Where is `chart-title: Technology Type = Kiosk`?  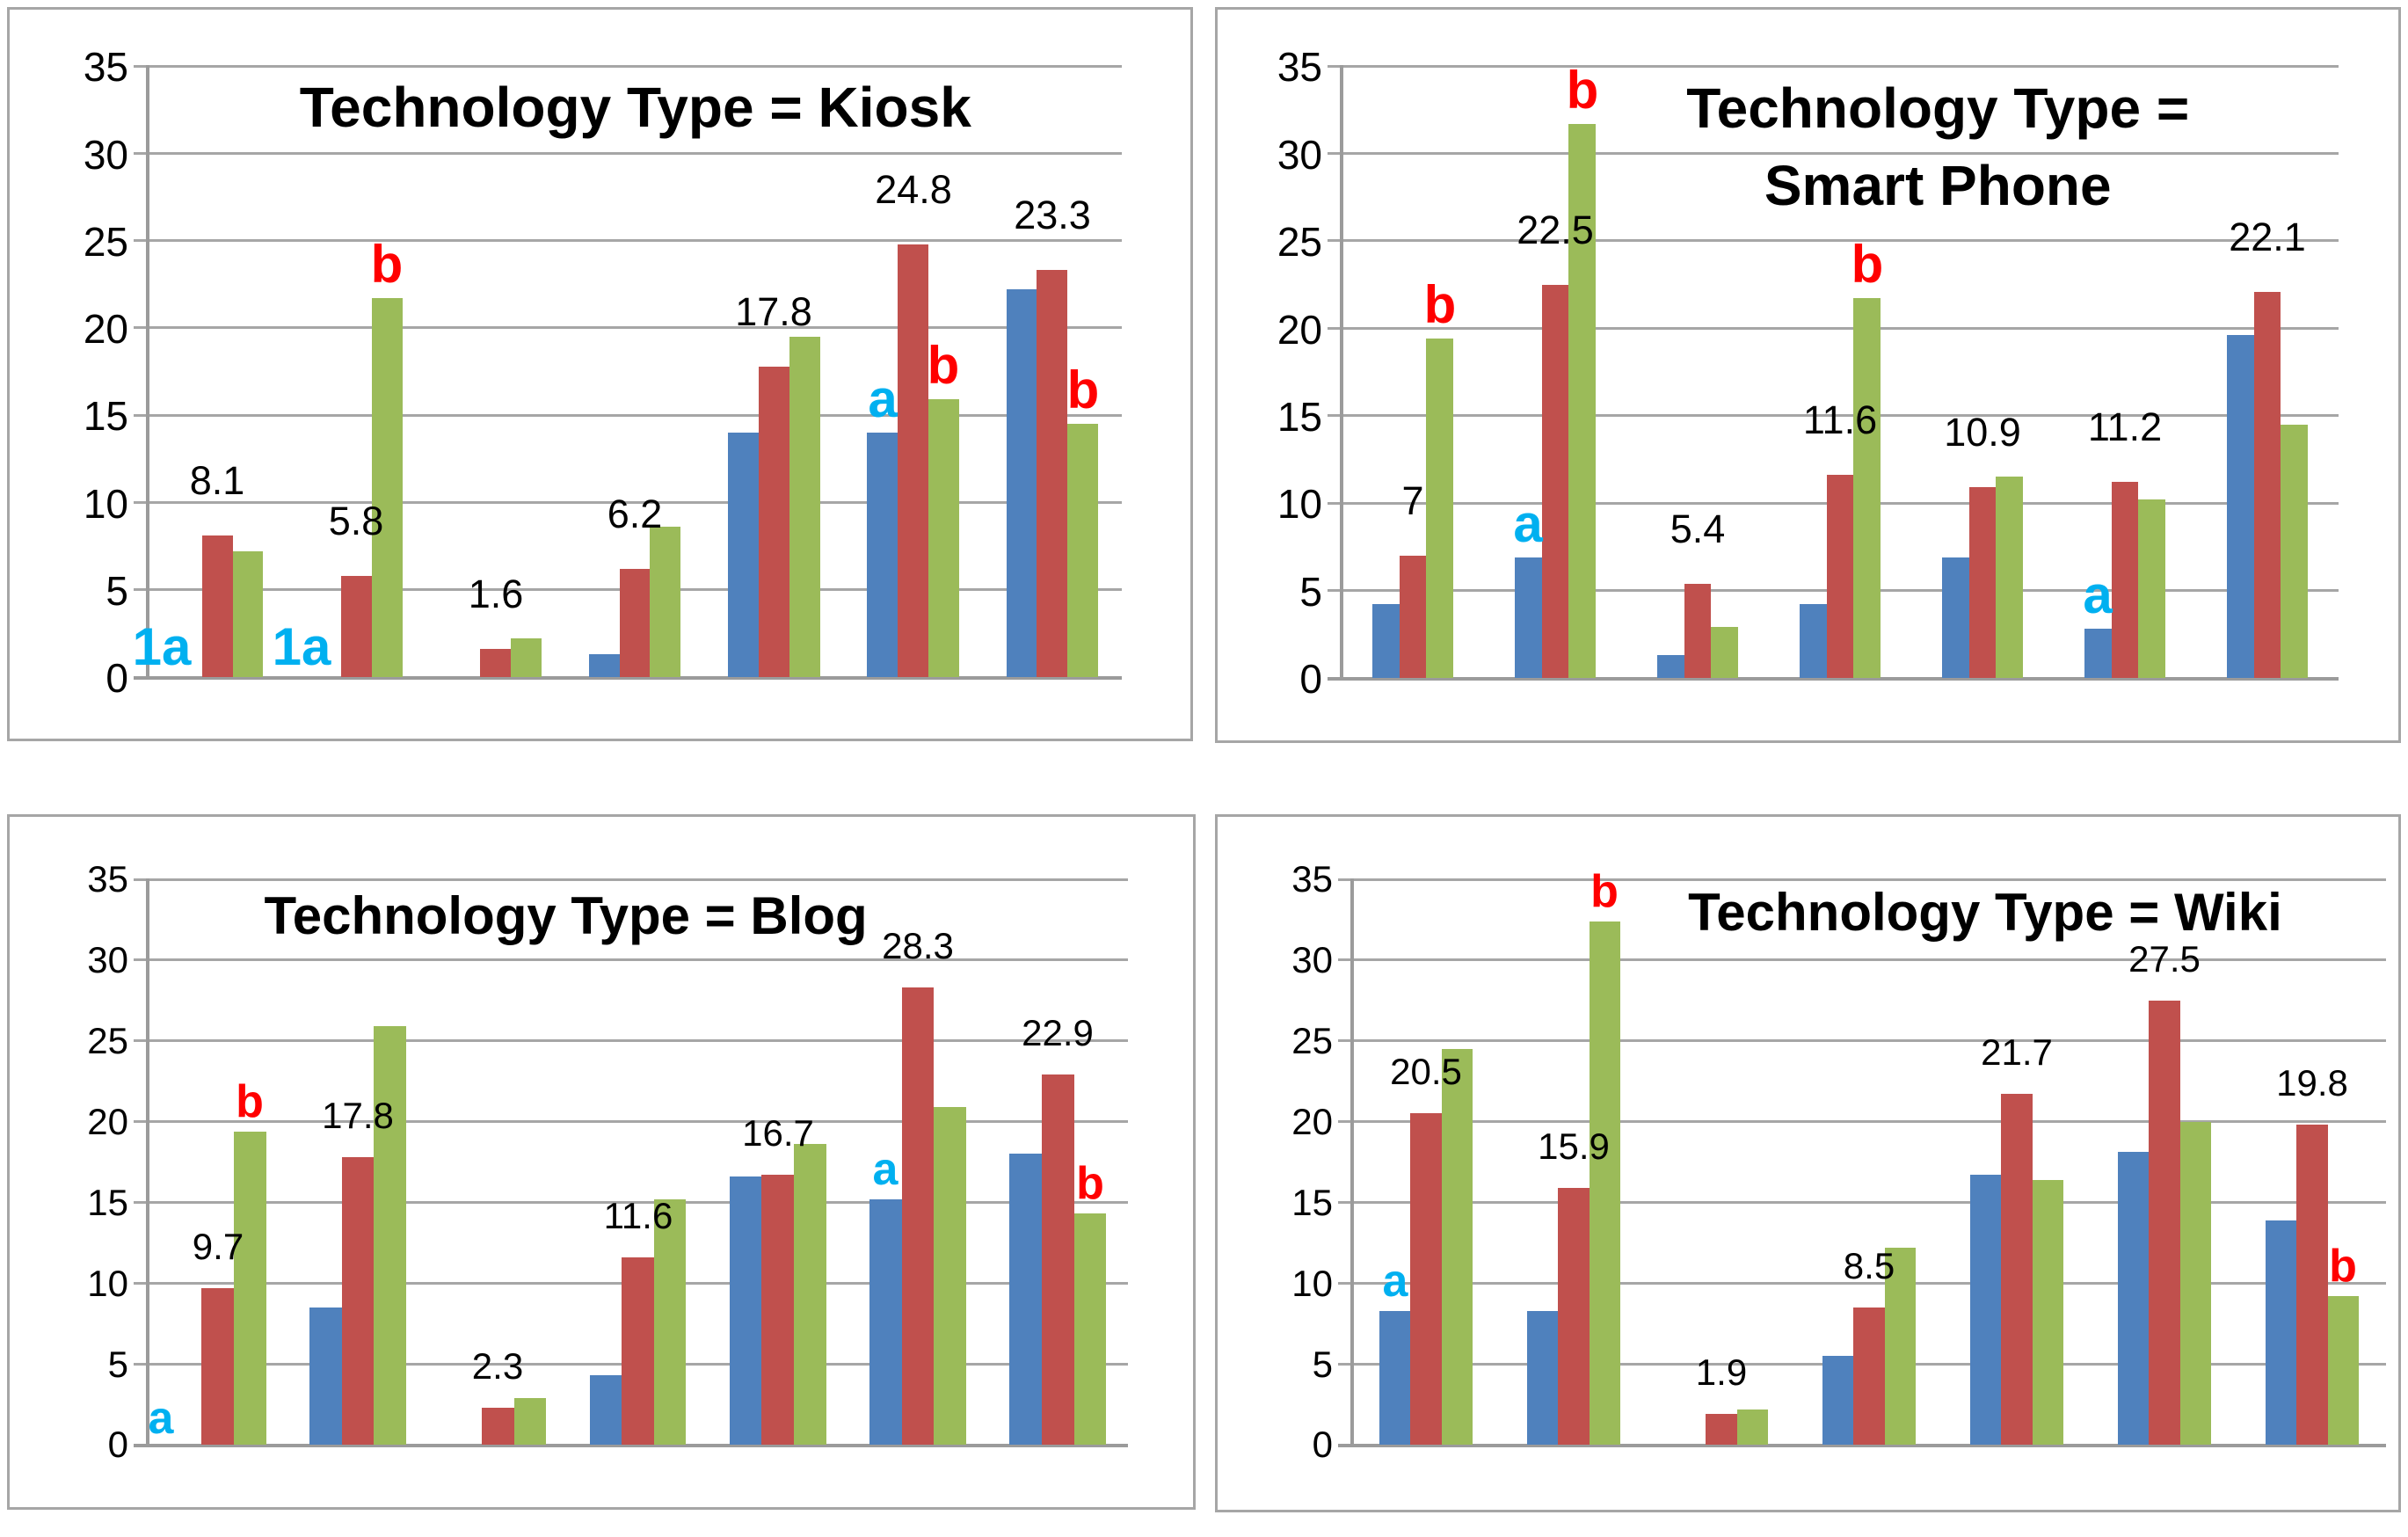
chart-title: Technology Type = Kiosk is located at coordinates (635, 107).